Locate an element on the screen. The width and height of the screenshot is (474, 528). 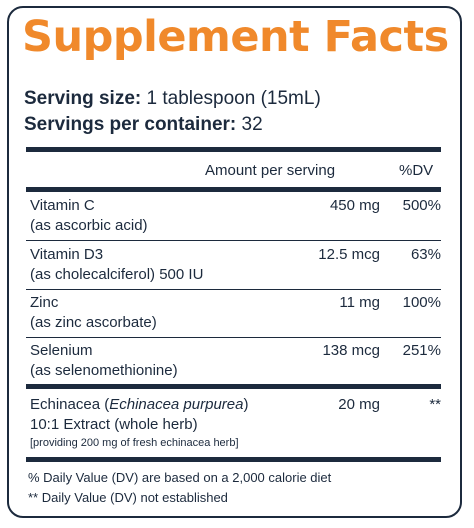
nutrient-name-vitamin-d3: Vitamin D3 is located at coordinates (67, 254).